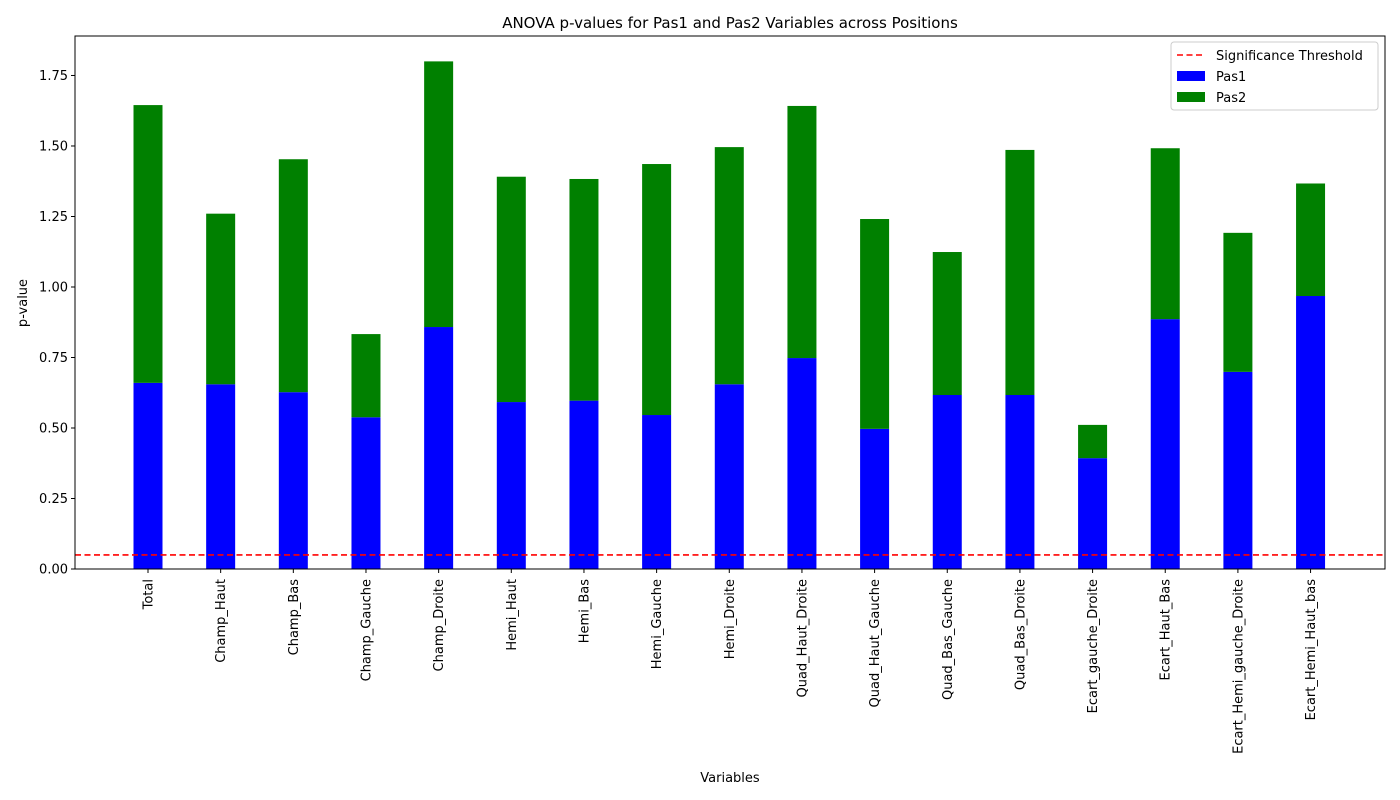  I want to click on bar-pas1-champ_haut, so click(221, 476).